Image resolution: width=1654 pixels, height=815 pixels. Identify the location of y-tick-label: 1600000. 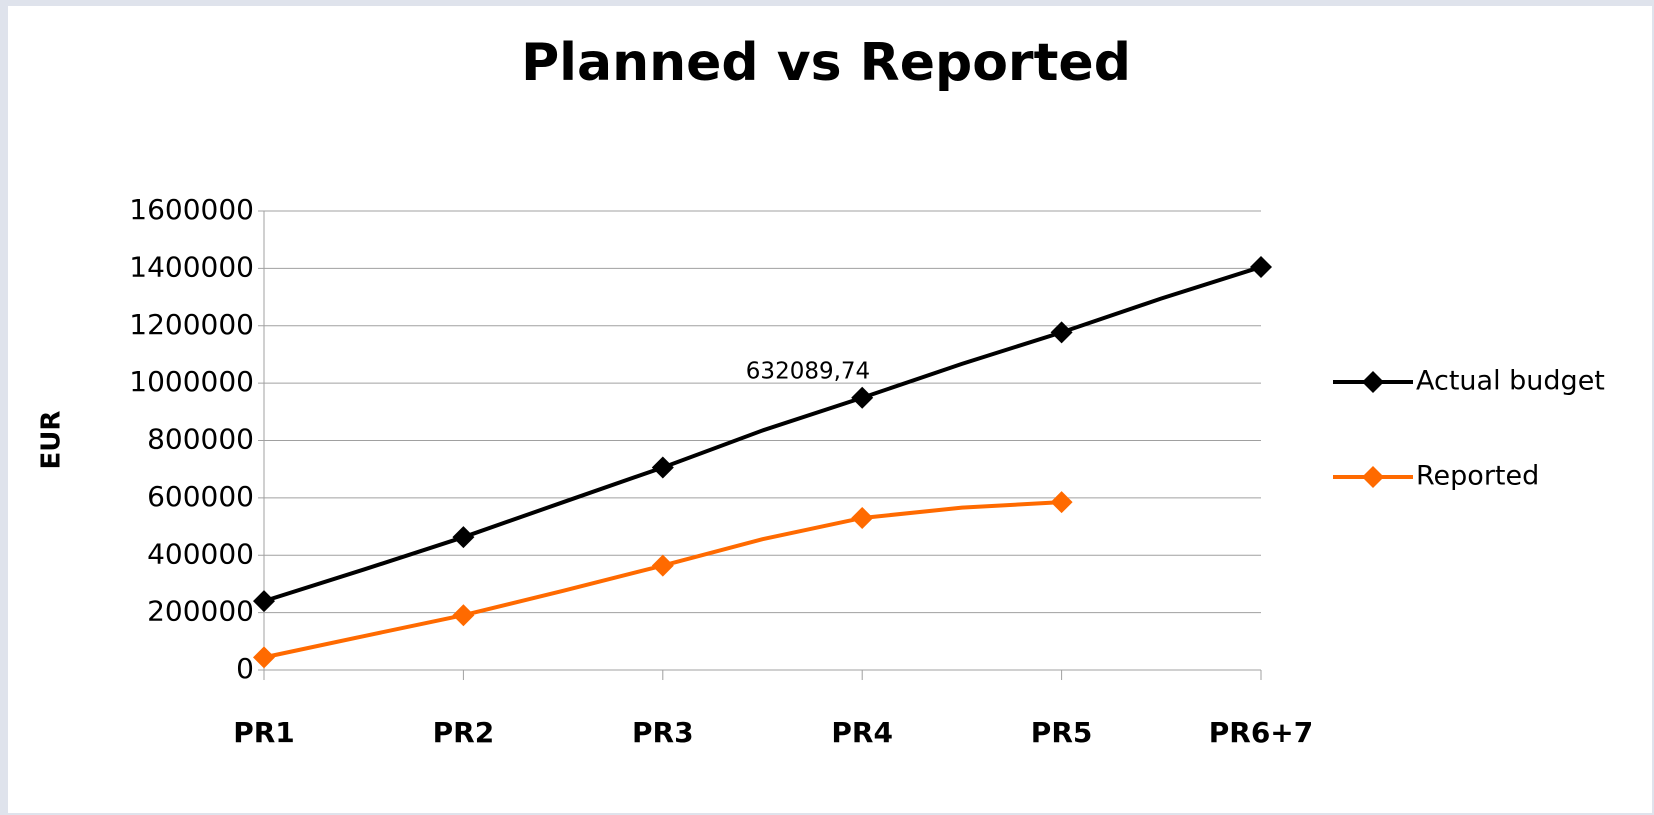
(191, 209).